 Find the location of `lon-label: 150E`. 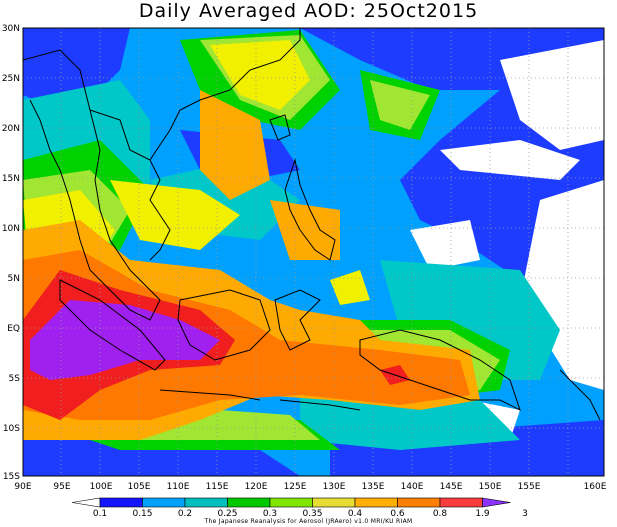

lon-label: 150E is located at coordinates (490, 487).